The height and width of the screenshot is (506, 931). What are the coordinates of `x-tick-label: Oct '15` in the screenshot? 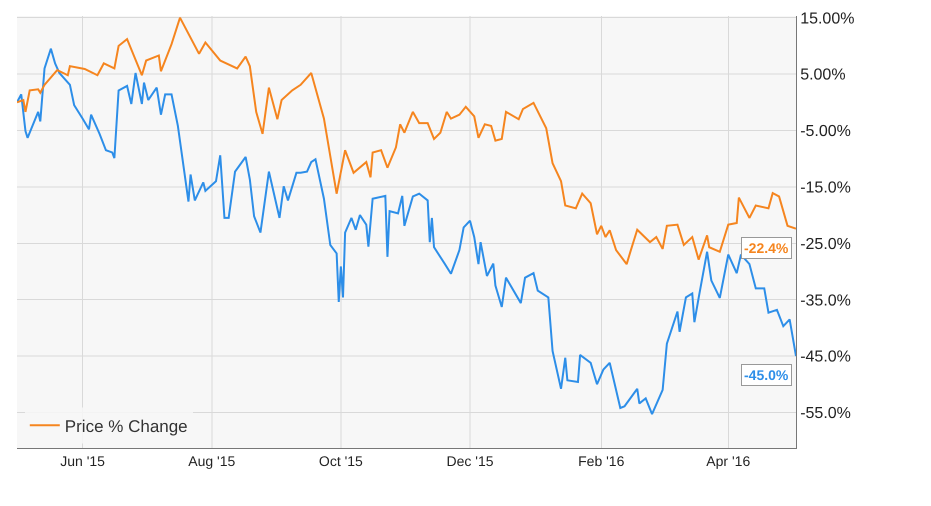 It's located at (341, 460).